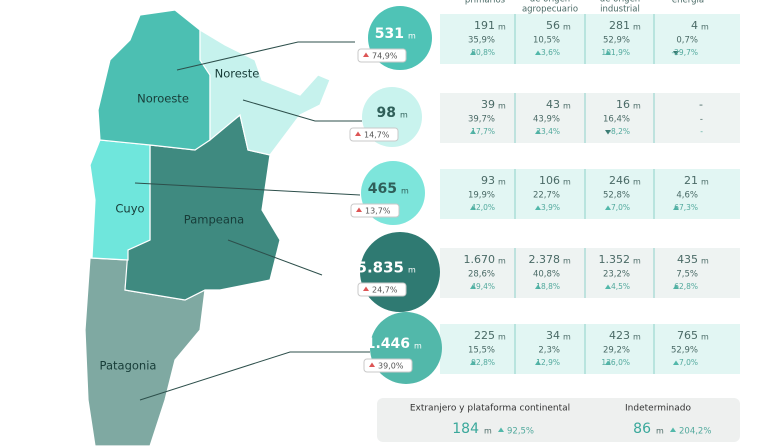  Describe the element at coordinates (382, 189) in the screenshot. I see `total-value: 465` at that location.